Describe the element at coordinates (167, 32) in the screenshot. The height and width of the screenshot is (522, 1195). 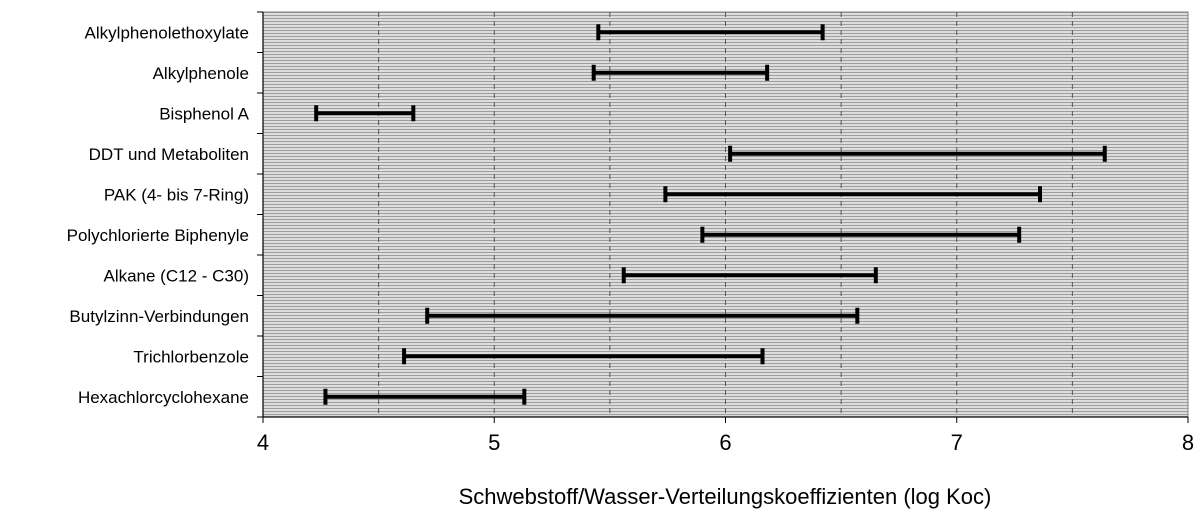
I see `category-label: Alkylphenolethoxylate` at that location.